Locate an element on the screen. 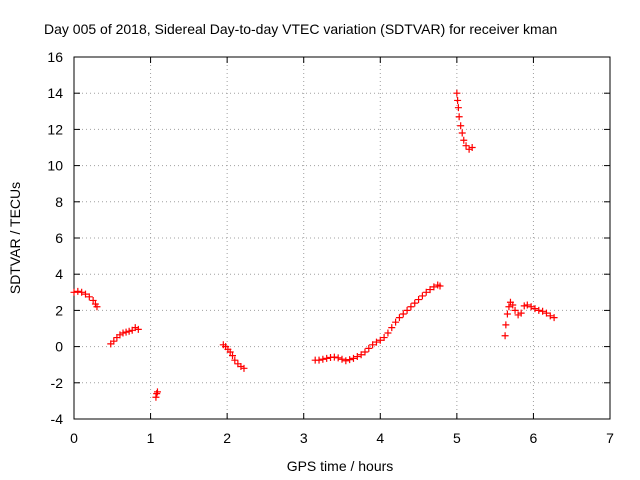 The height and width of the screenshot is (480, 640). x-tick-label: 7 is located at coordinates (610, 438).